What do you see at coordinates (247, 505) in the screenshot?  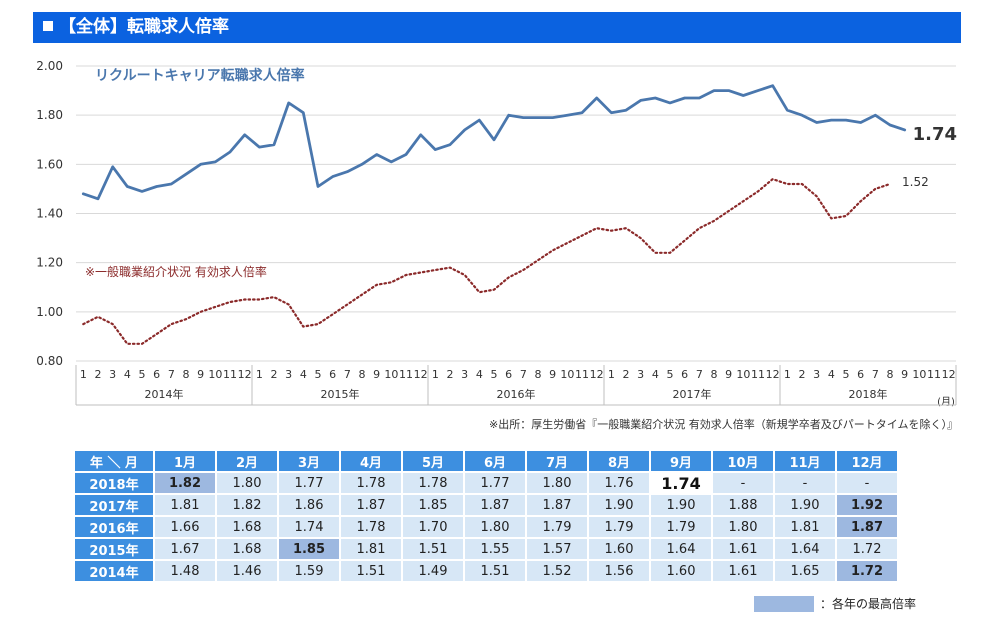 I see `table-value-cell: 1.82` at bounding box center [247, 505].